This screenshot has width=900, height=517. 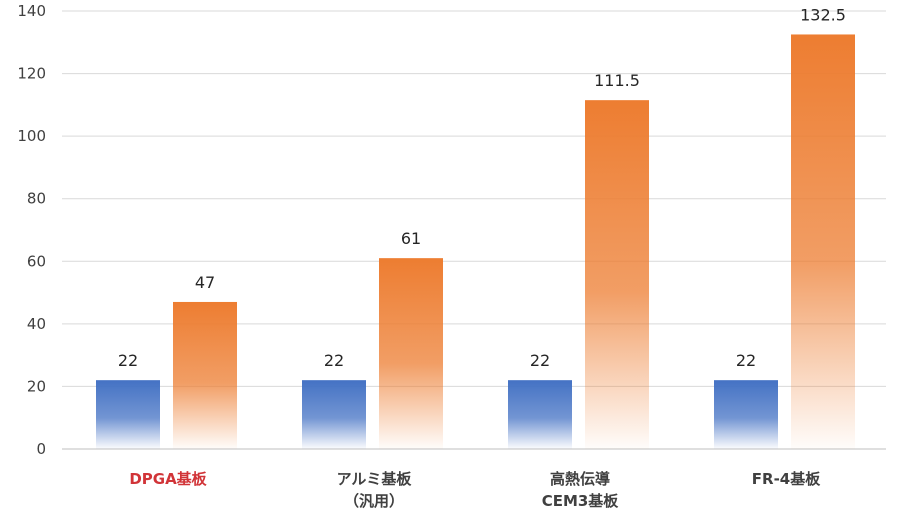 What do you see at coordinates (475, 490) in the screenshot?
I see `x-axis-categories: DPGA基板 アルミ基板（汎用） 高熱伝導 CEM3基板 FR-4基板` at bounding box center [475, 490].